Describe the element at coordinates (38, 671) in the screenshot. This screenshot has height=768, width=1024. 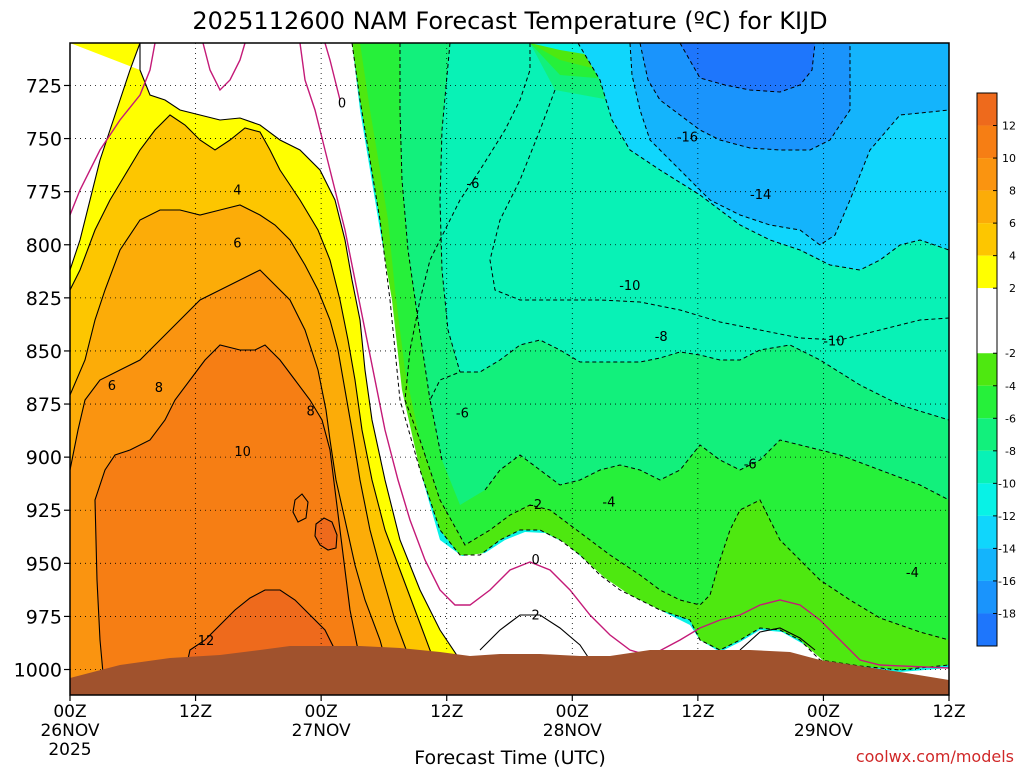
I see `y-tick-label: 1000` at that location.